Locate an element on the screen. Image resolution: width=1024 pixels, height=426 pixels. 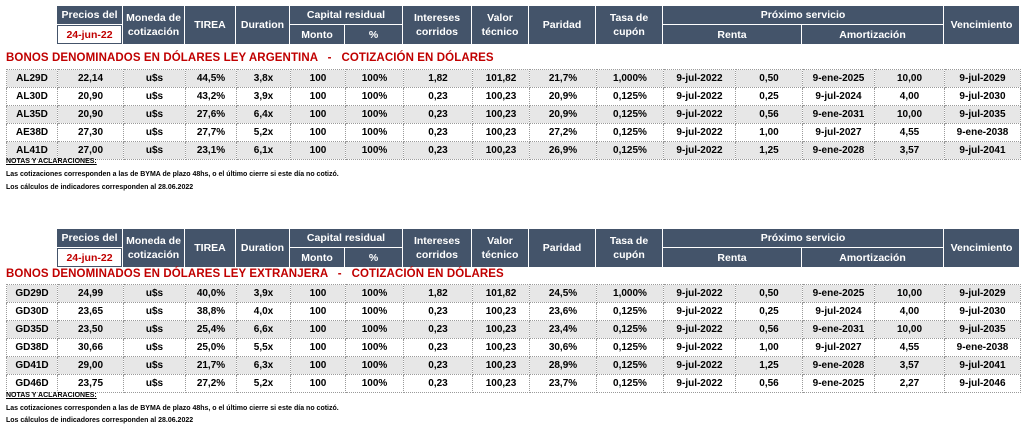
ticker-cell: GD41D is located at coordinates (32, 365).